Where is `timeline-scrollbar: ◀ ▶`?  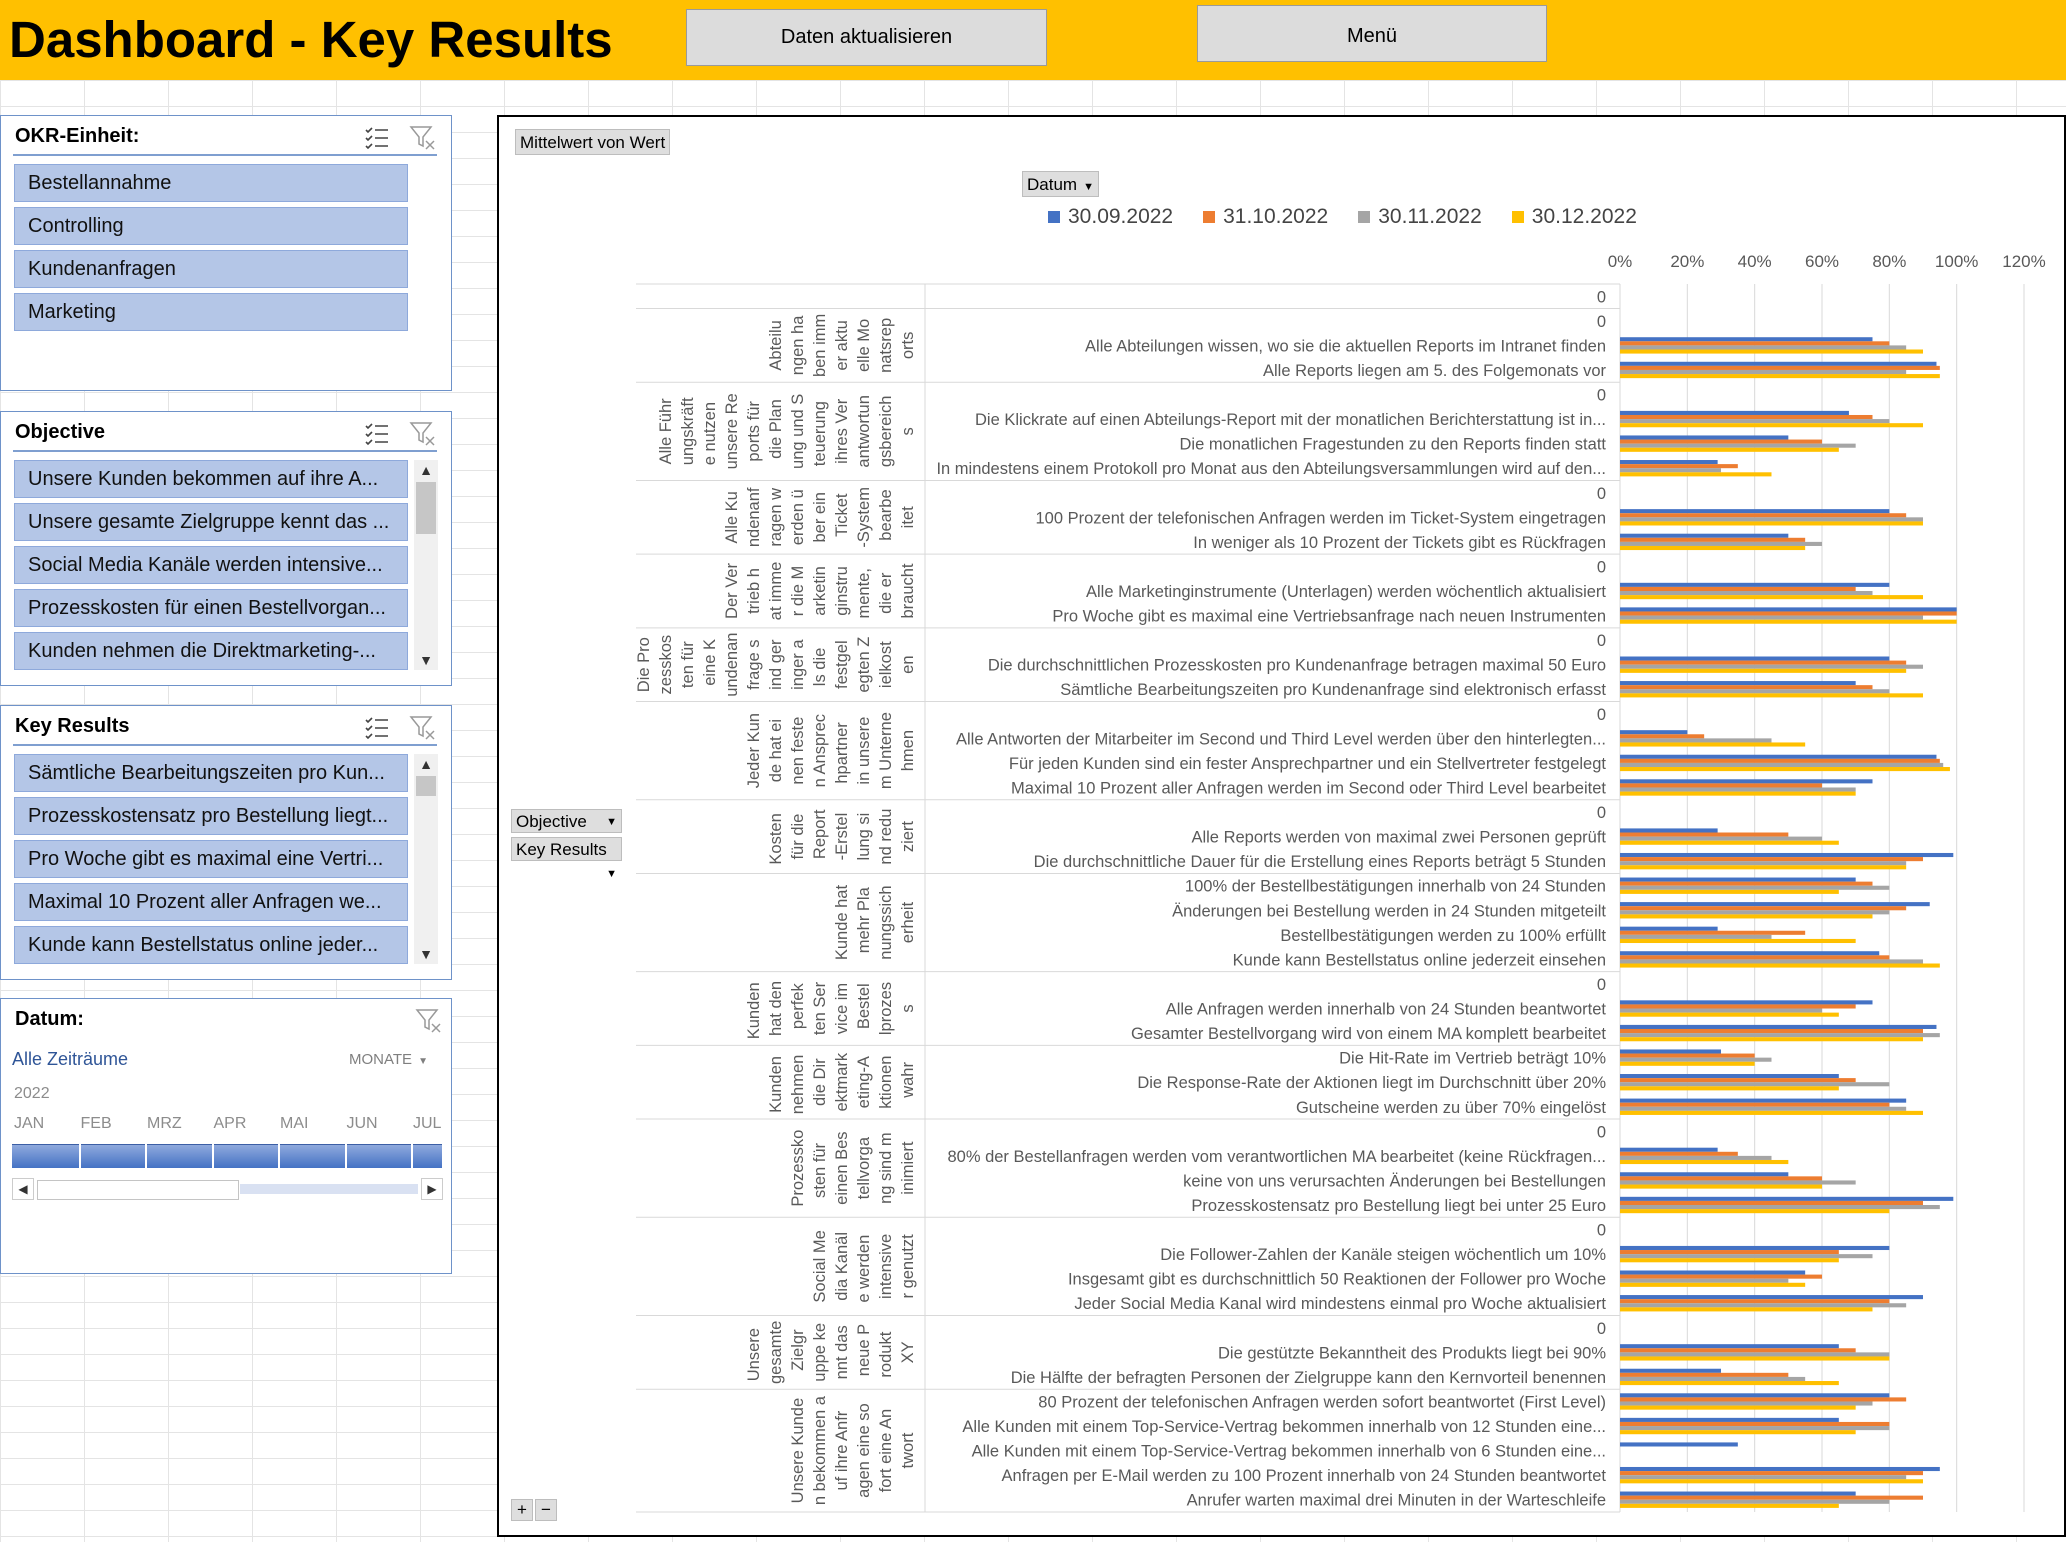 timeline-scrollbar: ◀ ▶ is located at coordinates (227, 1189).